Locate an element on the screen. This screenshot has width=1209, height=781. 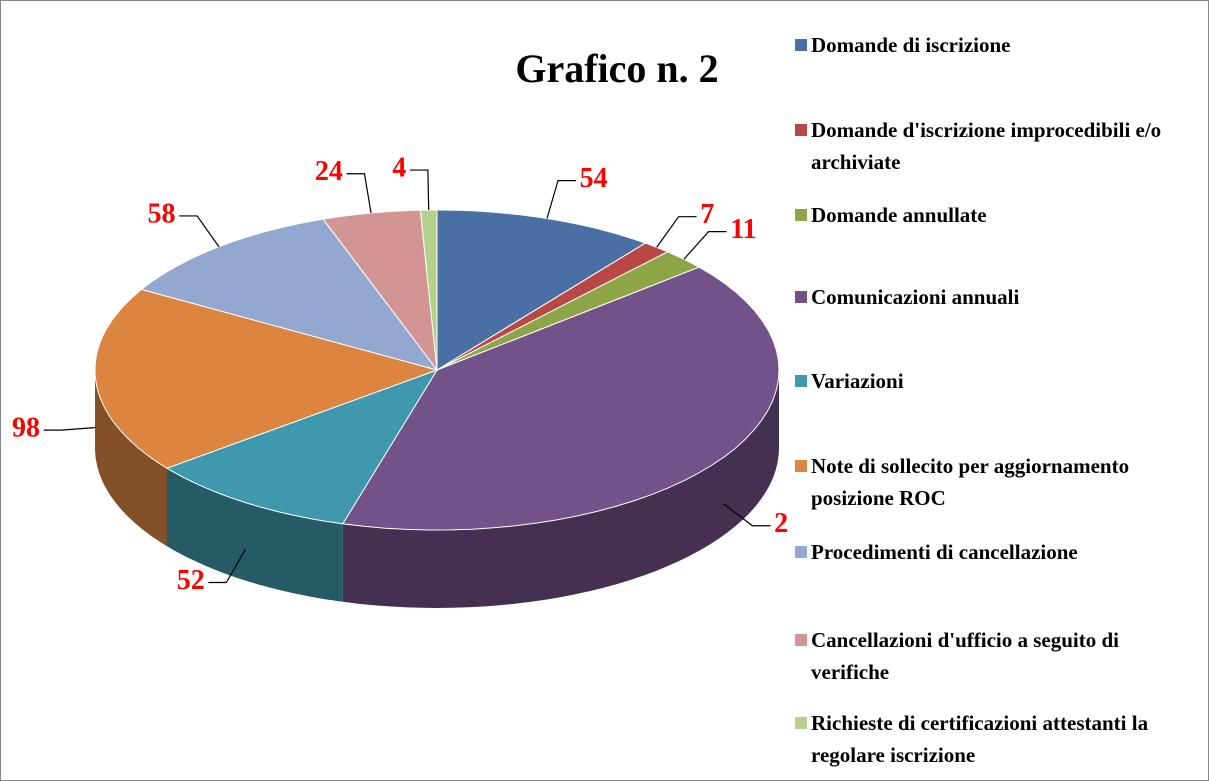
data-label: 24 is located at coordinates (329, 171).